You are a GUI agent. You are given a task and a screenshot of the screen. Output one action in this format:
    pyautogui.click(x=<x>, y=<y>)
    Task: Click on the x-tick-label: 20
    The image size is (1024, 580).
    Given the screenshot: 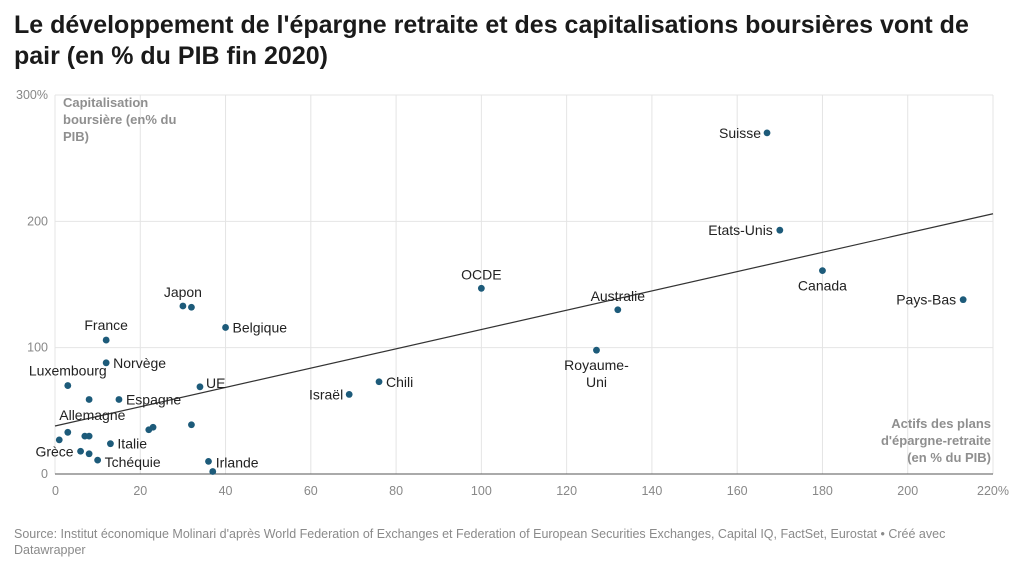 What is the action you would take?
    pyautogui.click(x=140, y=491)
    